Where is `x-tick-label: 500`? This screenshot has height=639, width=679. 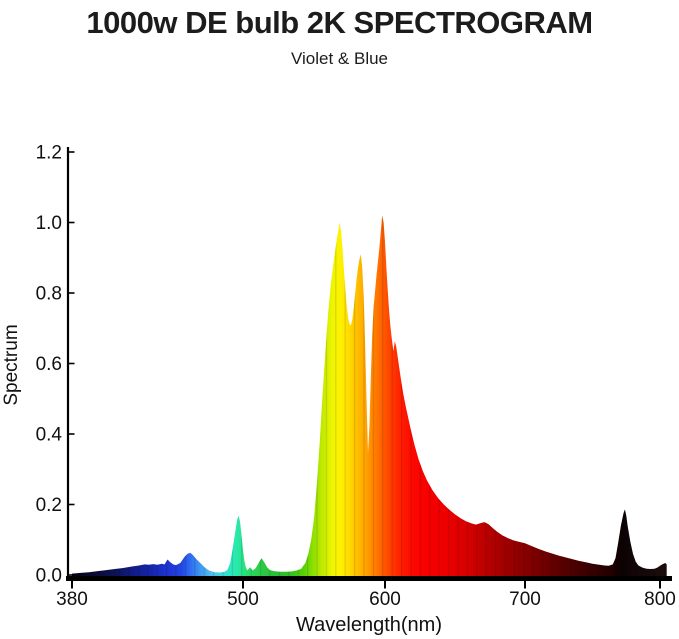 x-tick-label: 500 is located at coordinates (243, 599).